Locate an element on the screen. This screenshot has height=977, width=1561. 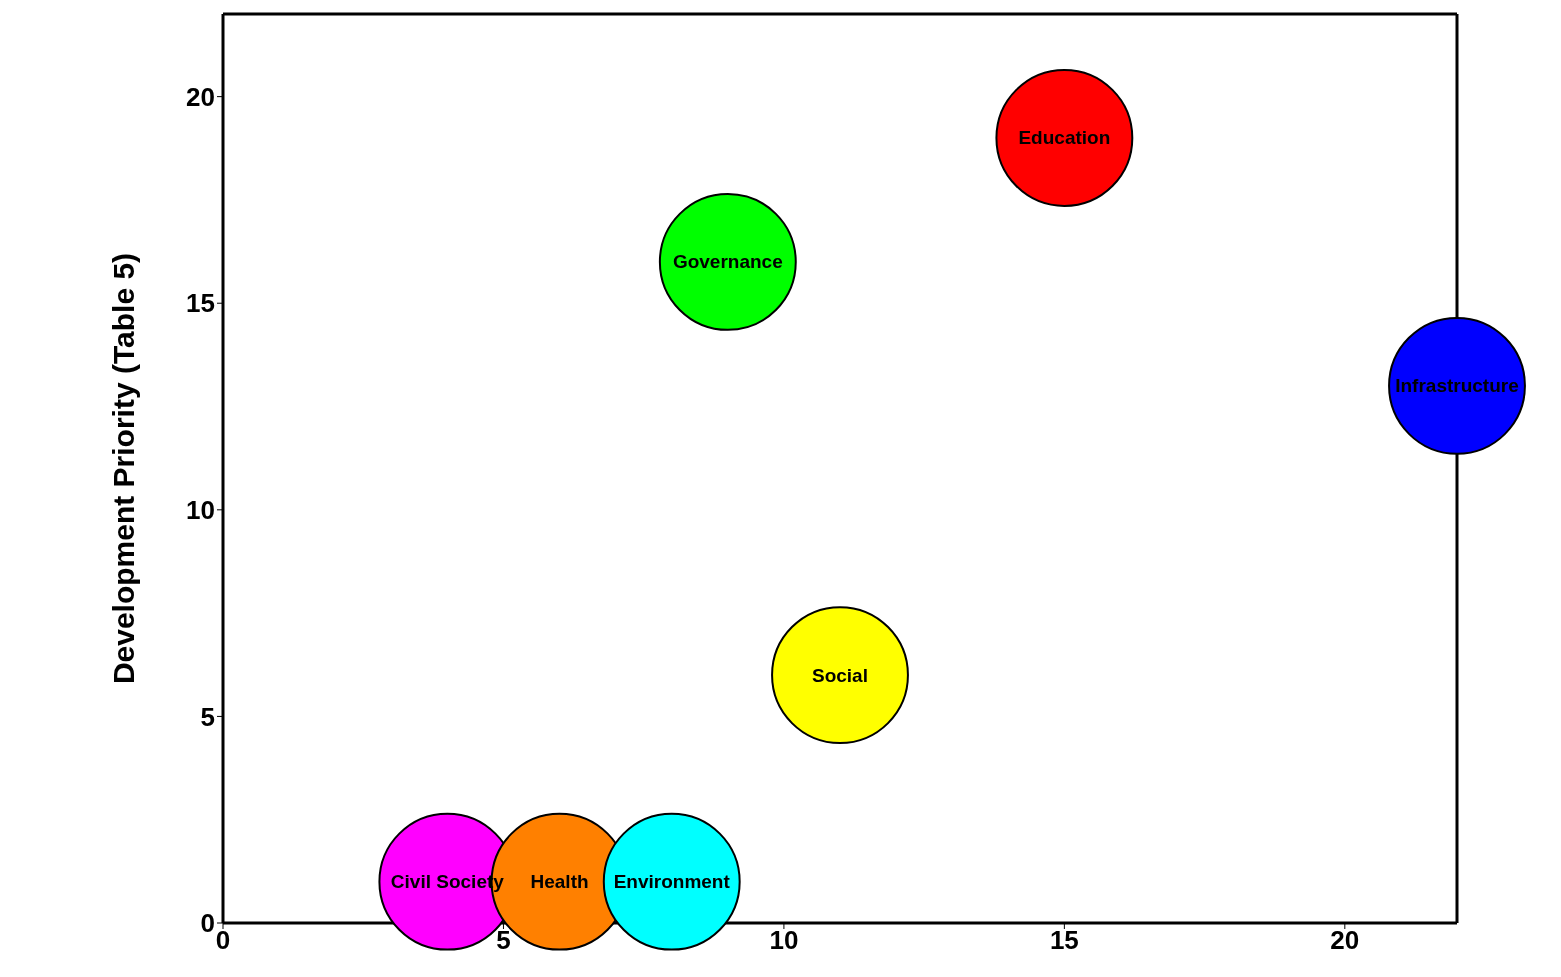
series-label: Social is located at coordinates (840, 675).